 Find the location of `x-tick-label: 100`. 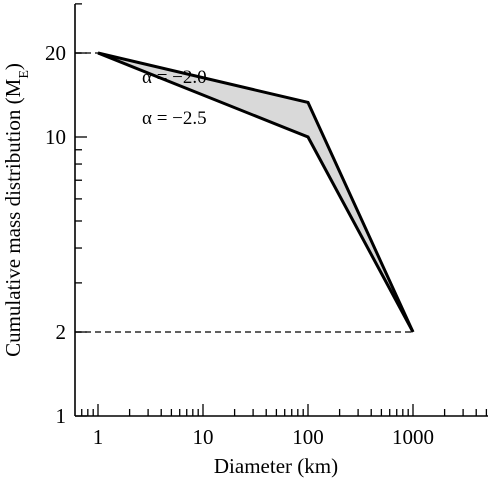

x-tick-label: 100 is located at coordinates (308, 437).